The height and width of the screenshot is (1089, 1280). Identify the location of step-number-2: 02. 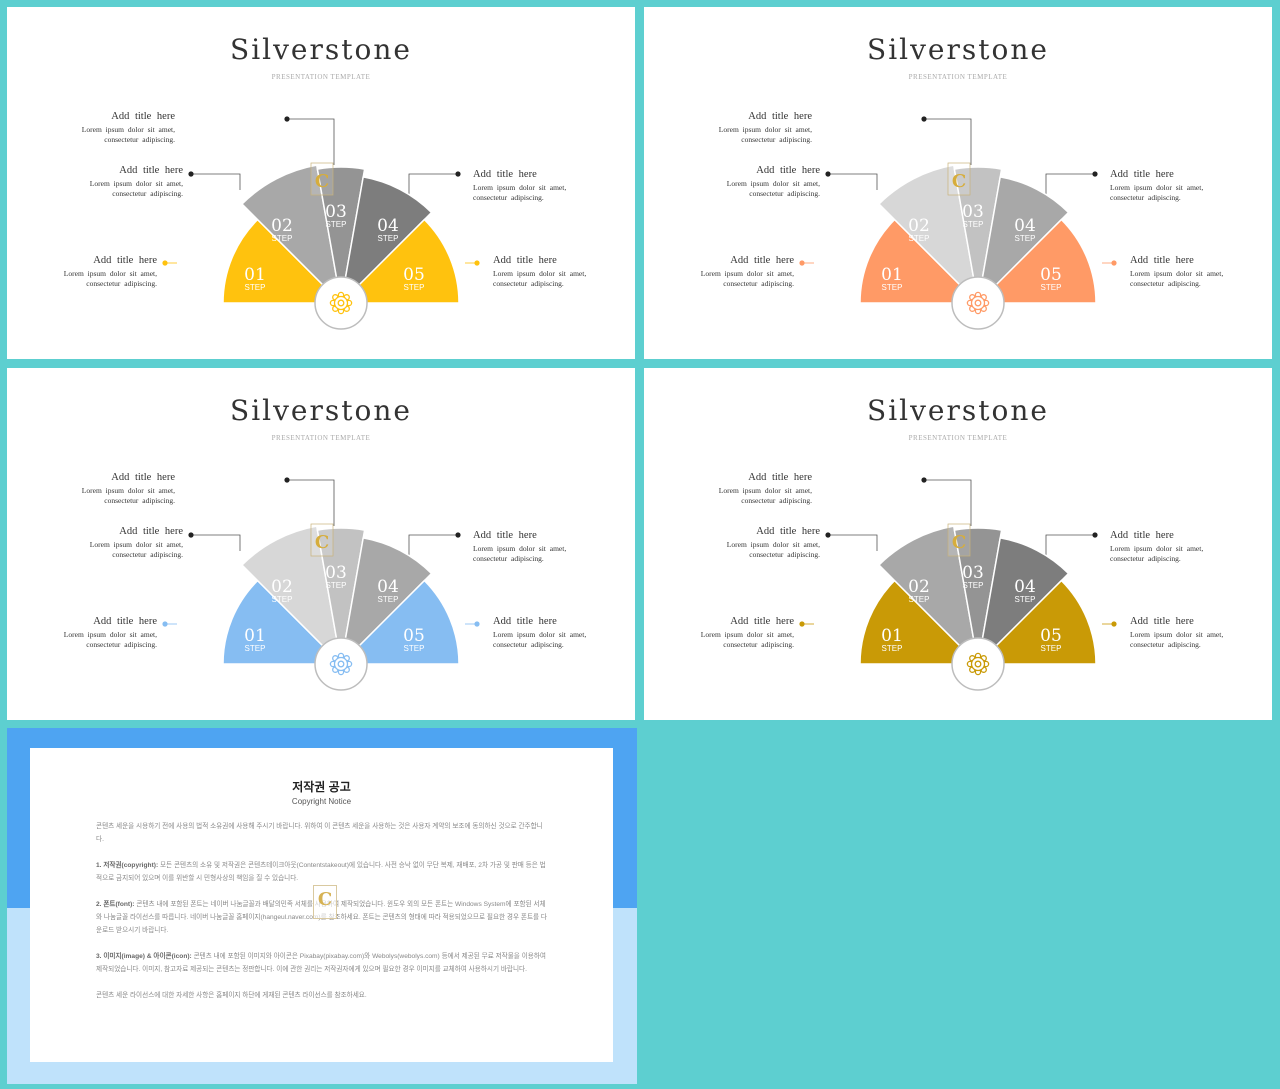
(282, 226).